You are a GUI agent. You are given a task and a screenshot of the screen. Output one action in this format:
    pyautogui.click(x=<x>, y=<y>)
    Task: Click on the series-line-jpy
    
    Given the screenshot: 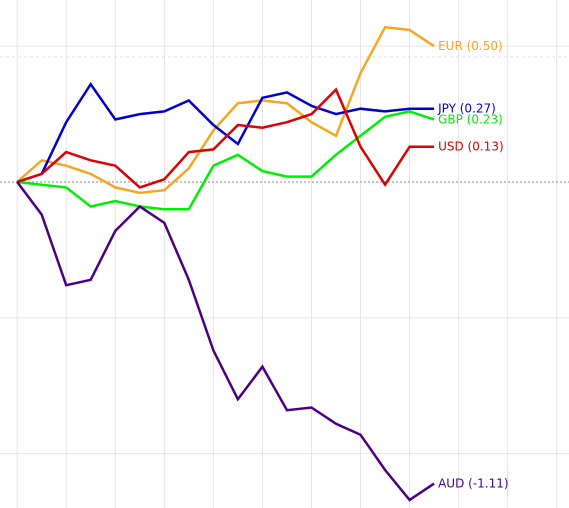 What is the action you would take?
    pyautogui.click(x=225, y=132)
    